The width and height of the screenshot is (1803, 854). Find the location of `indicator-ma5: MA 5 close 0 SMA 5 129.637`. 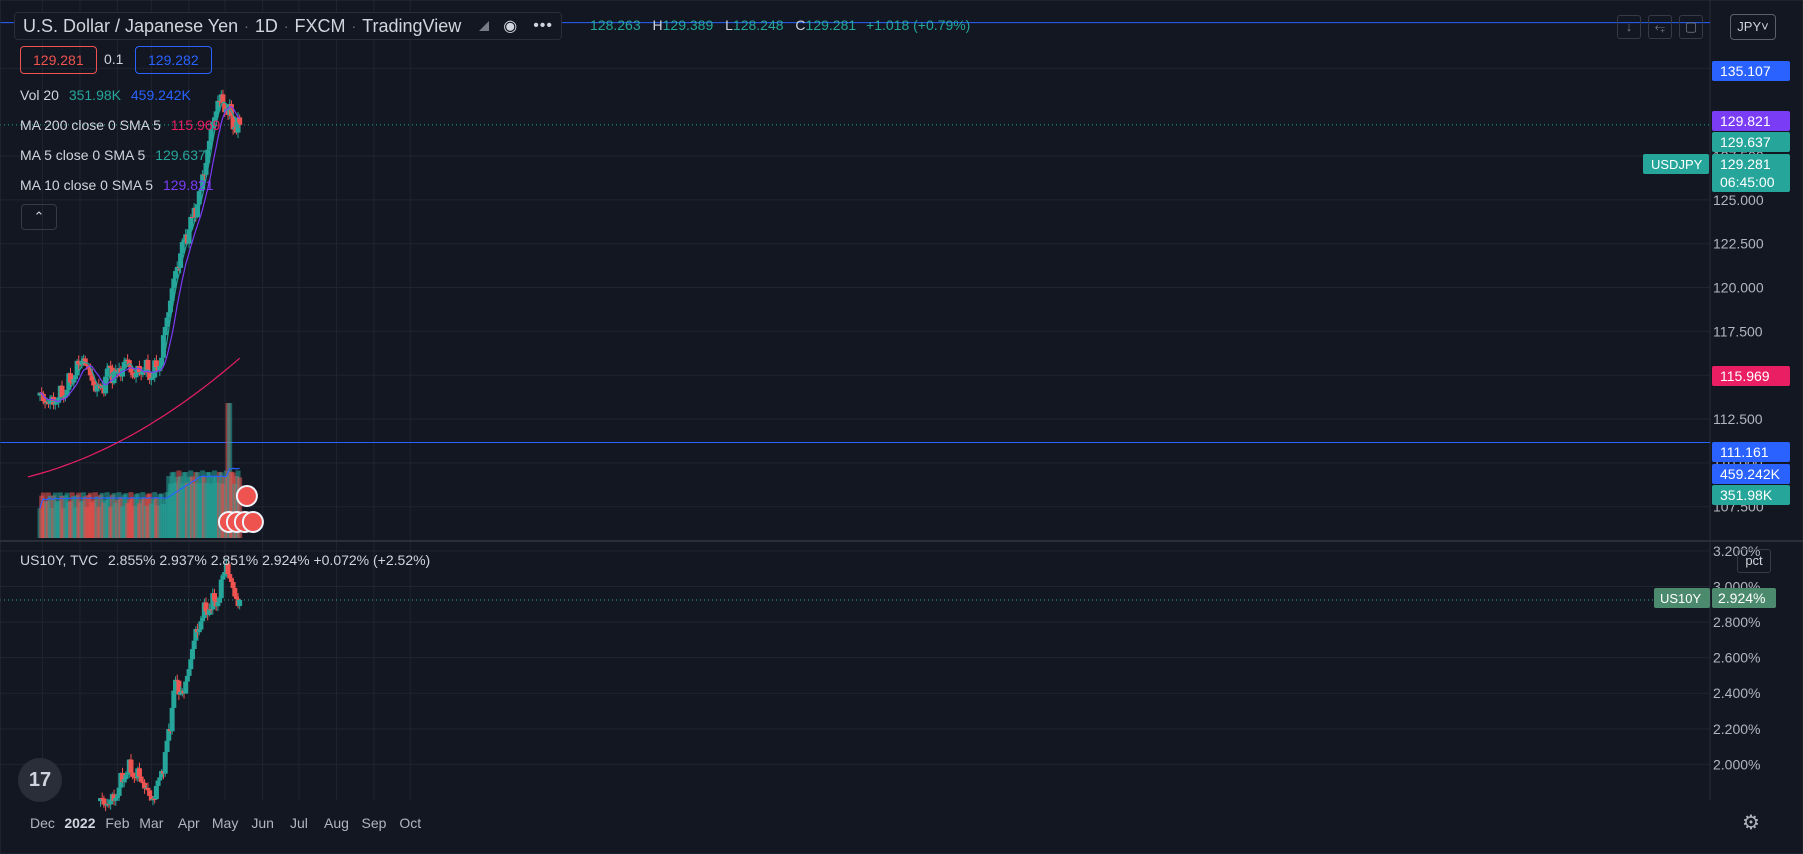

indicator-ma5: MA 5 close 0 SMA 5 129.637 is located at coordinates (113, 155).